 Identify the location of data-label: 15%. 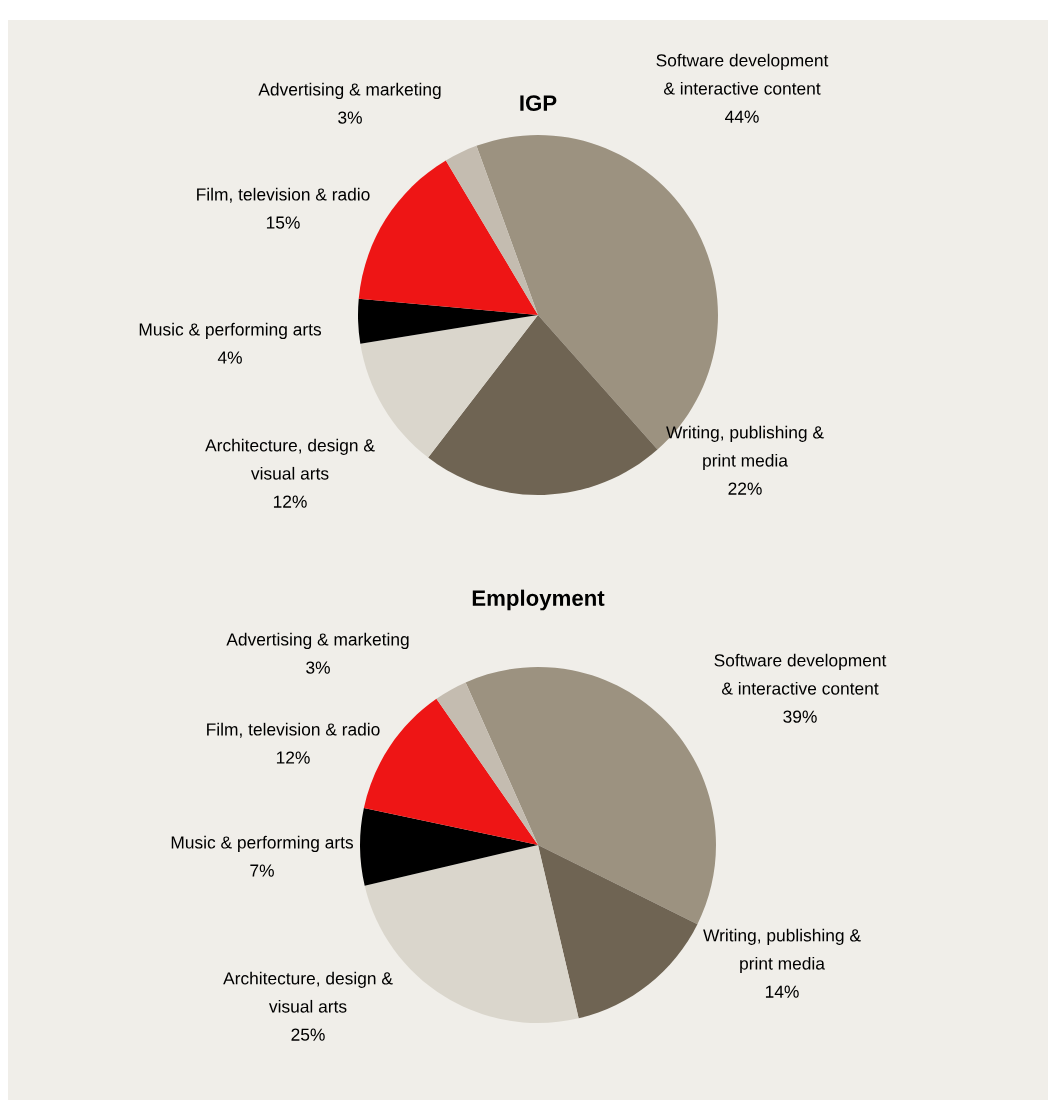
(283, 222).